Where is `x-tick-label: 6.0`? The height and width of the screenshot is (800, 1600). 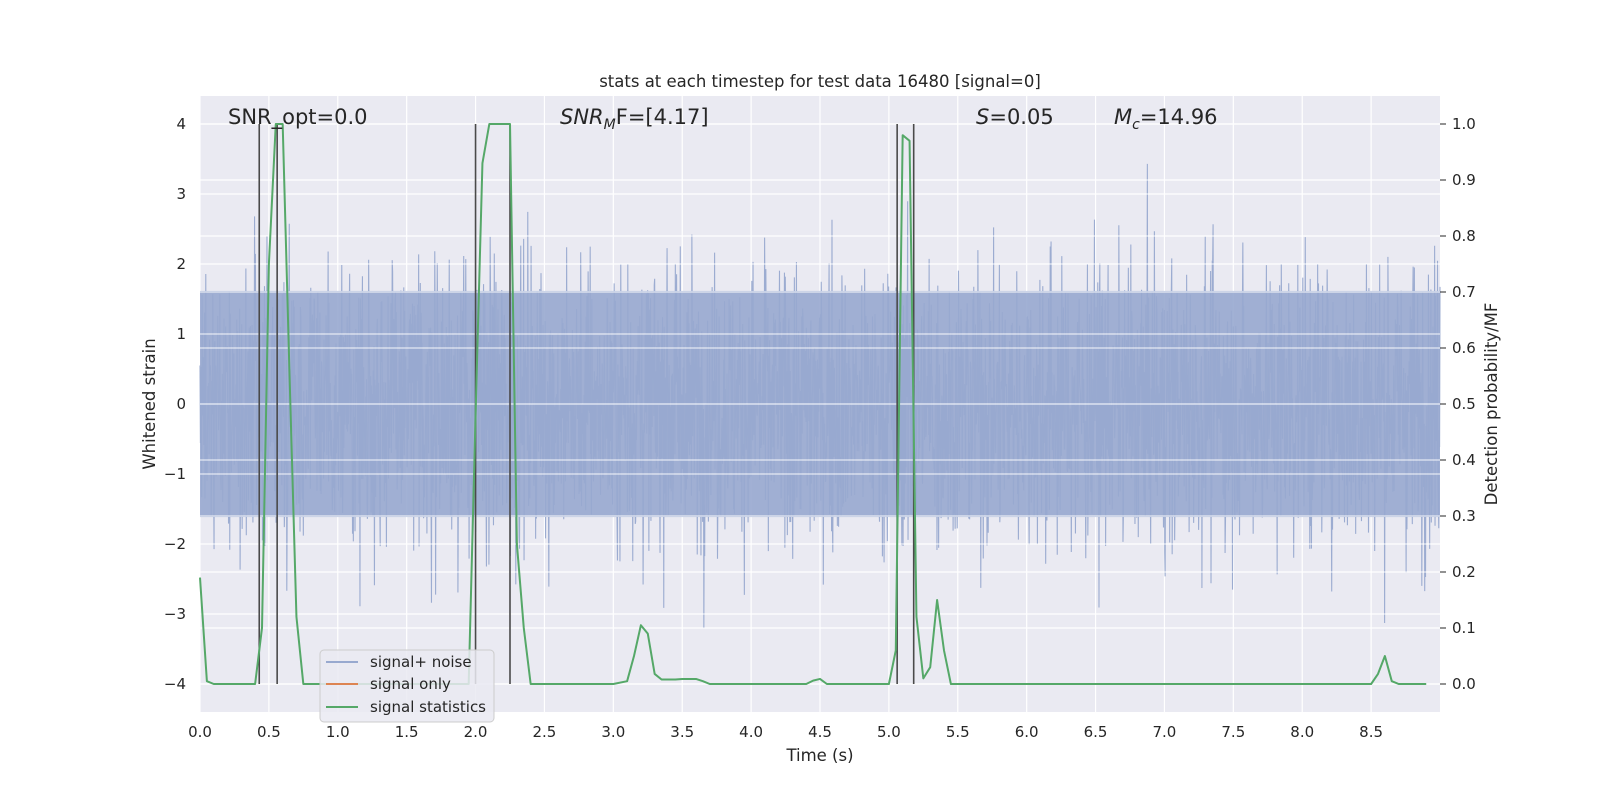 x-tick-label: 6.0 is located at coordinates (1027, 732).